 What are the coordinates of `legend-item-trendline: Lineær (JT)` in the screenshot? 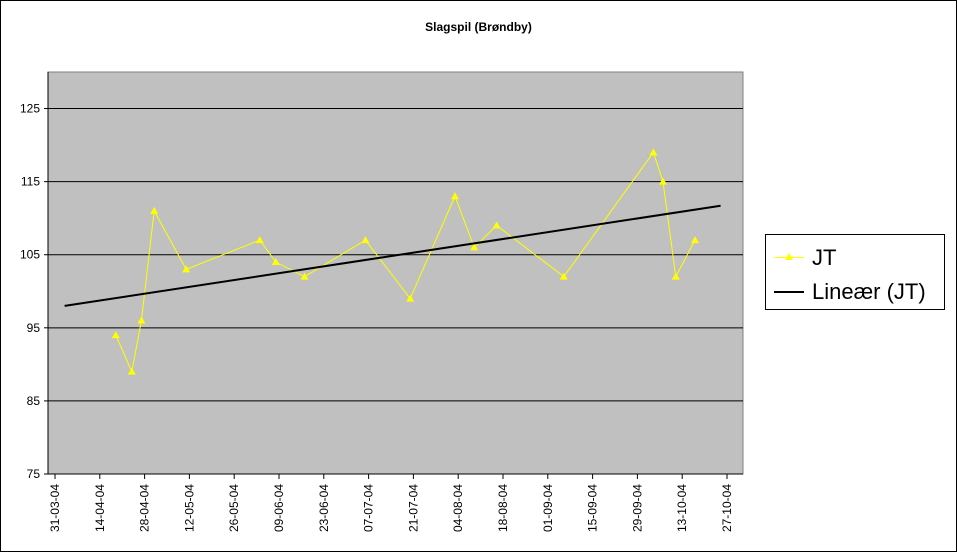 It's located at (850, 292).